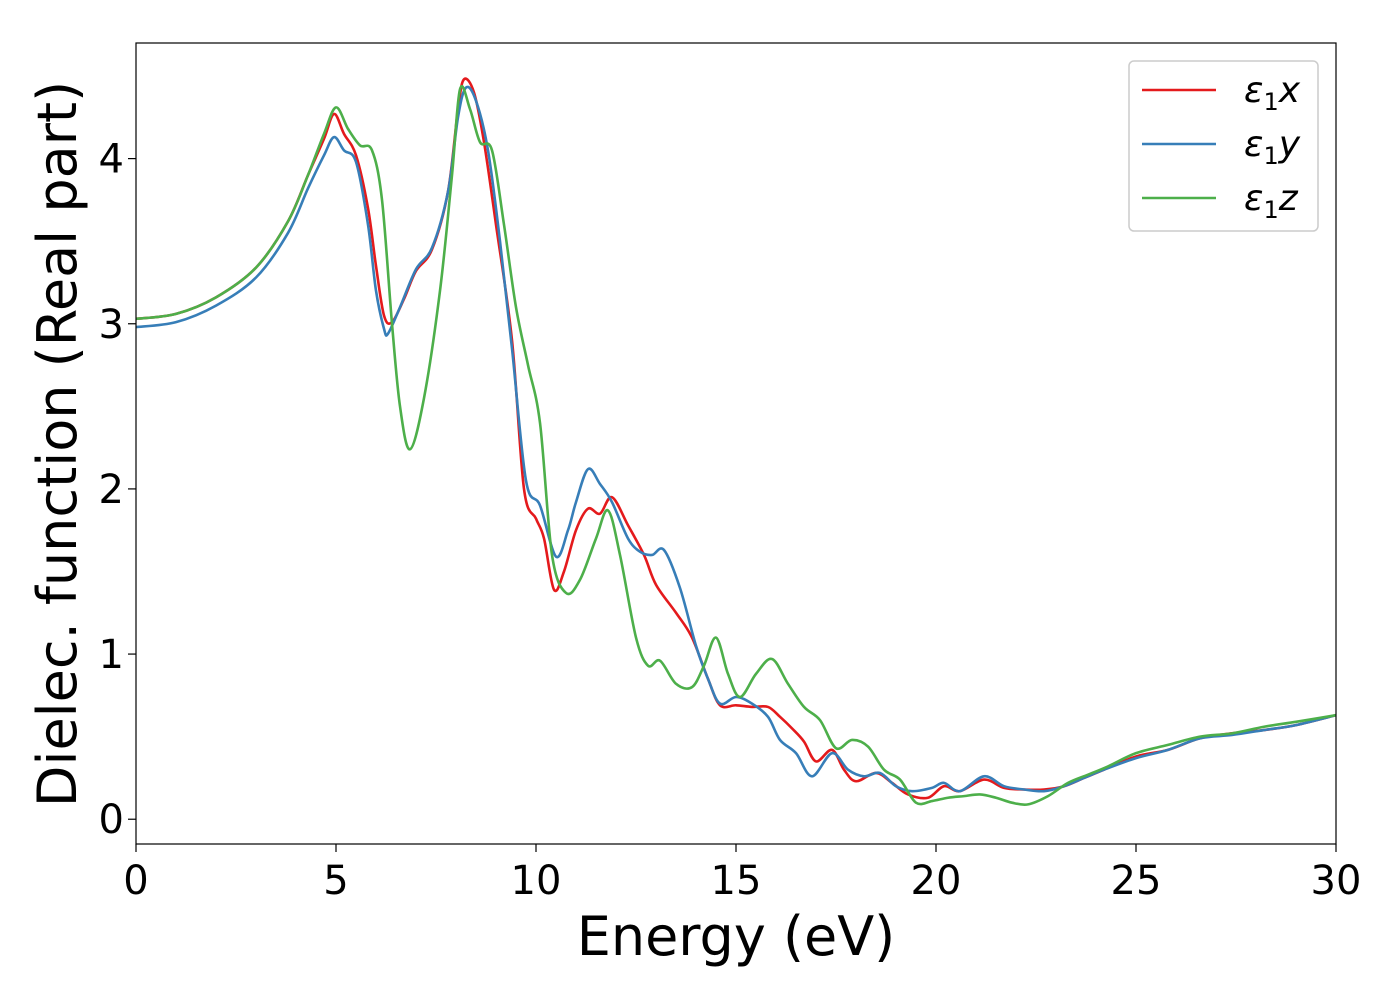 The width and height of the screenshot is (1400, 1000). I want to click on y-tick-label: 4, so click(111, 160).